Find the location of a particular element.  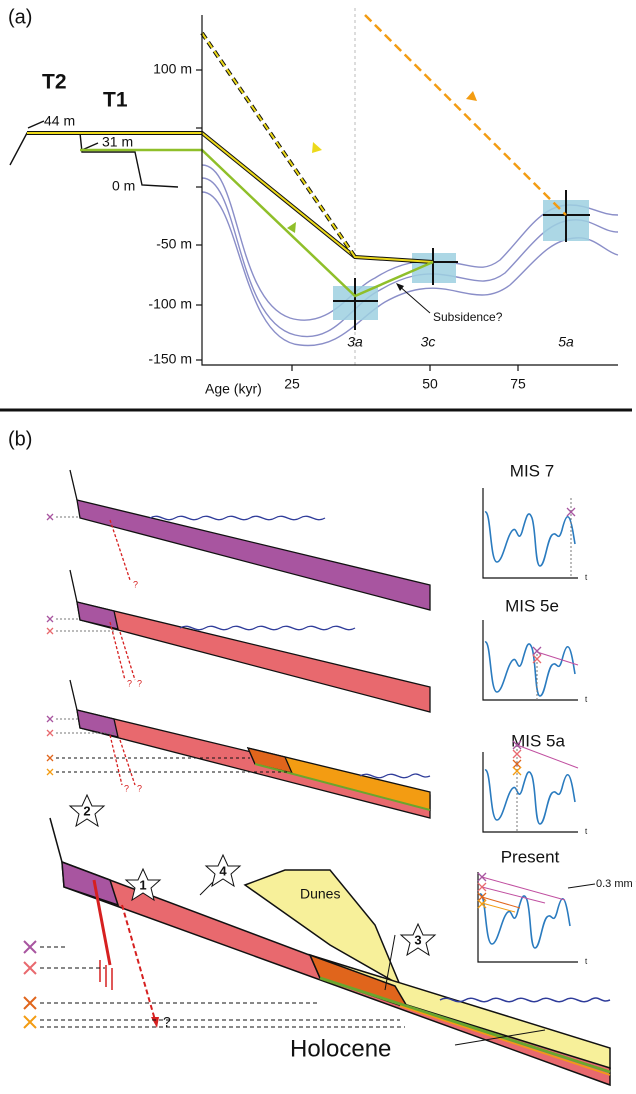

y-tick-label: 100 m is located at coordinates (172, 69).